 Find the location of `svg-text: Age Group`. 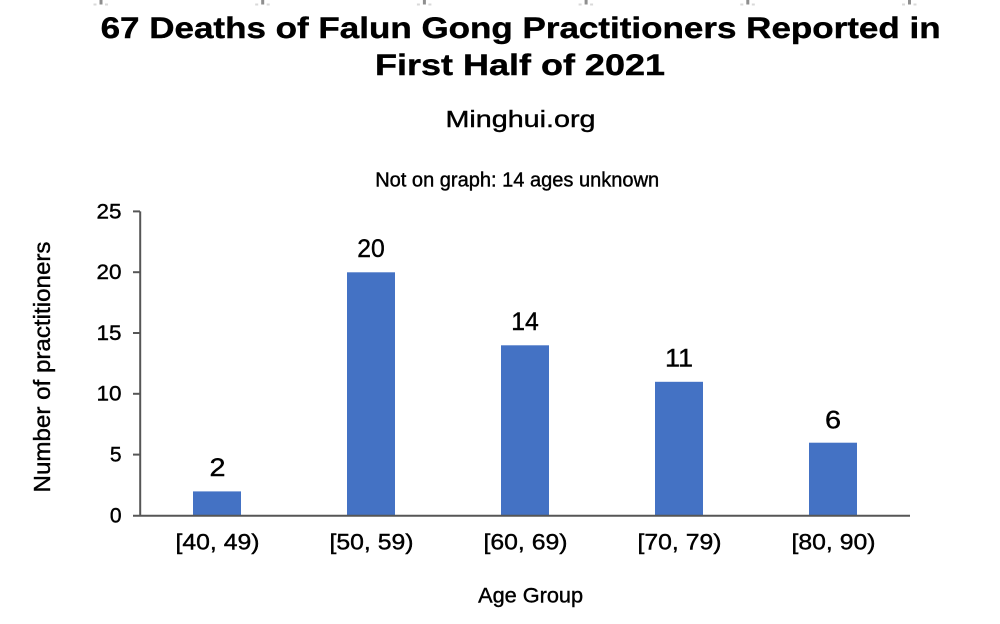

svg-text: Age Group is located at coordinates (530, 595).